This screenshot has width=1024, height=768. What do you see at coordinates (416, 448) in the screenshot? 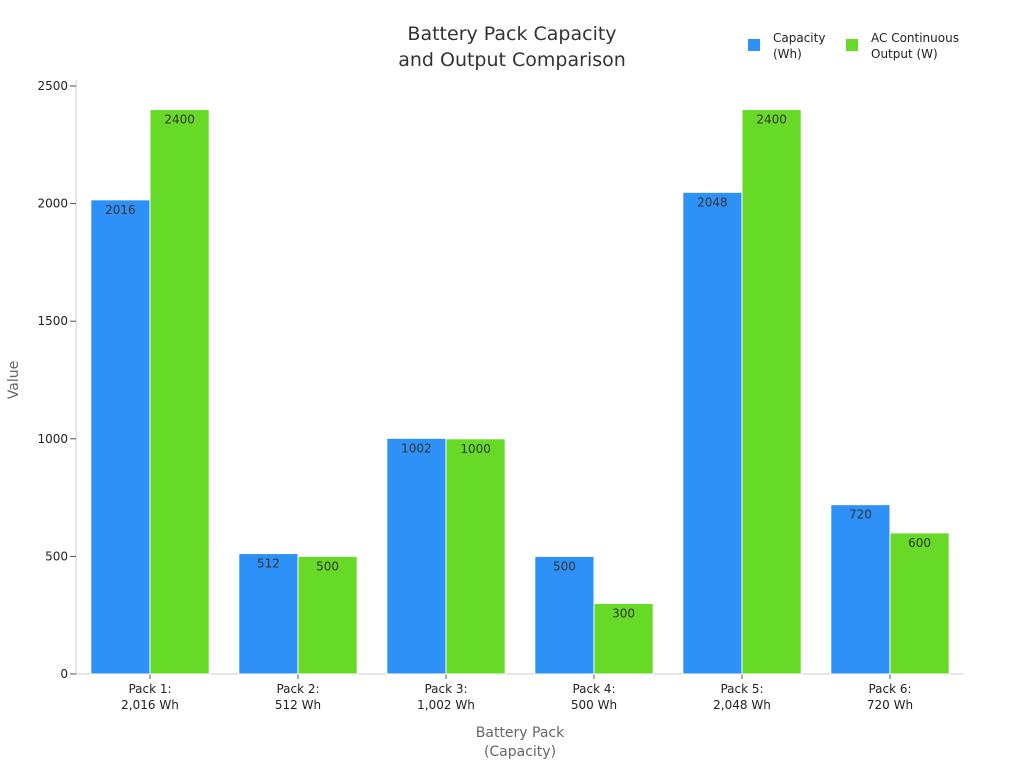
I see `bar-value-label: 1002` at bounding box center [416, 448].